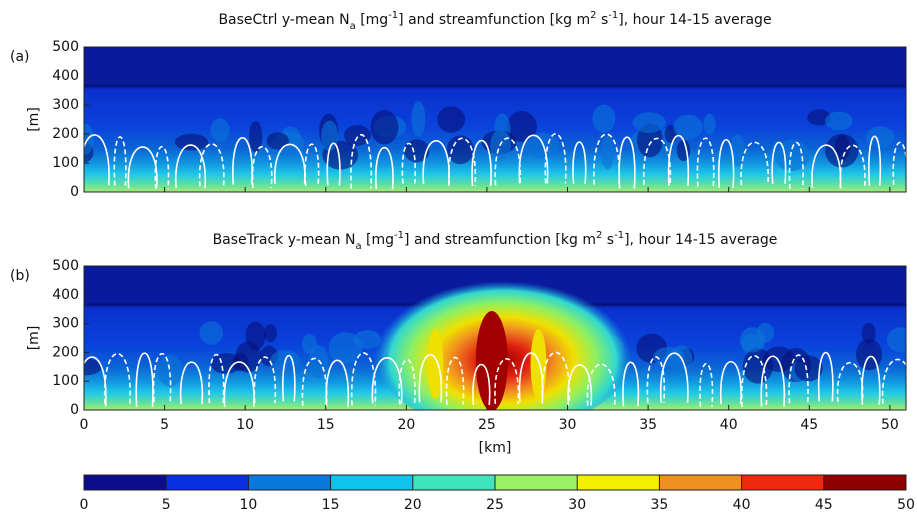 The height and width of the screenshot is (512, 917). What do you see at coordinates (65, 134) in the screenshot?
I see `y-tick-label: 200` at bounding box center [65, 134].